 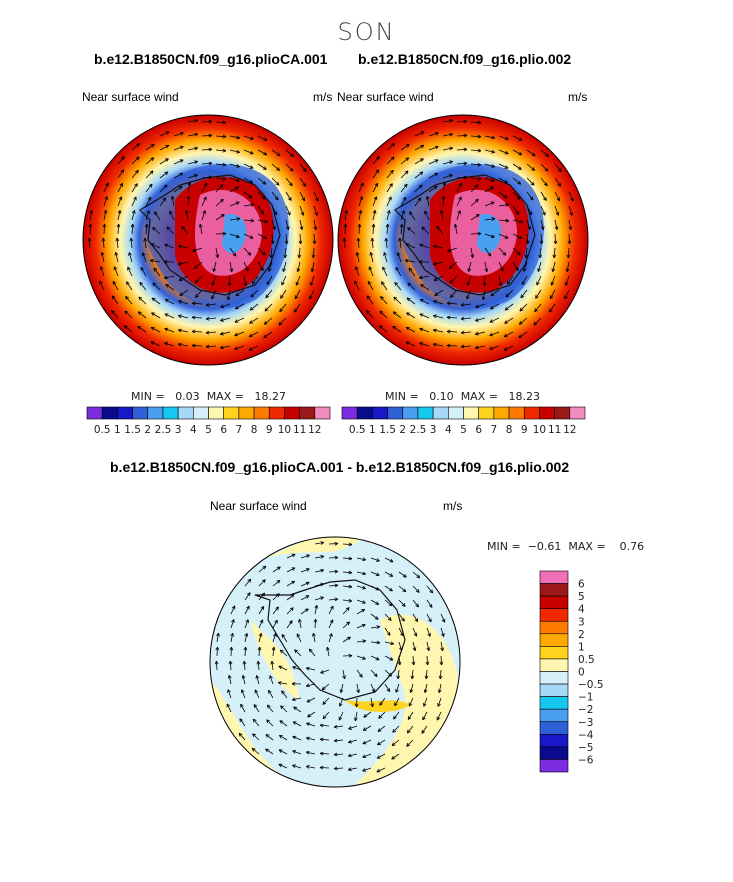 I want to click on panel-2-colorbar-tick-label: 0.5, so click(x=357, y=430).